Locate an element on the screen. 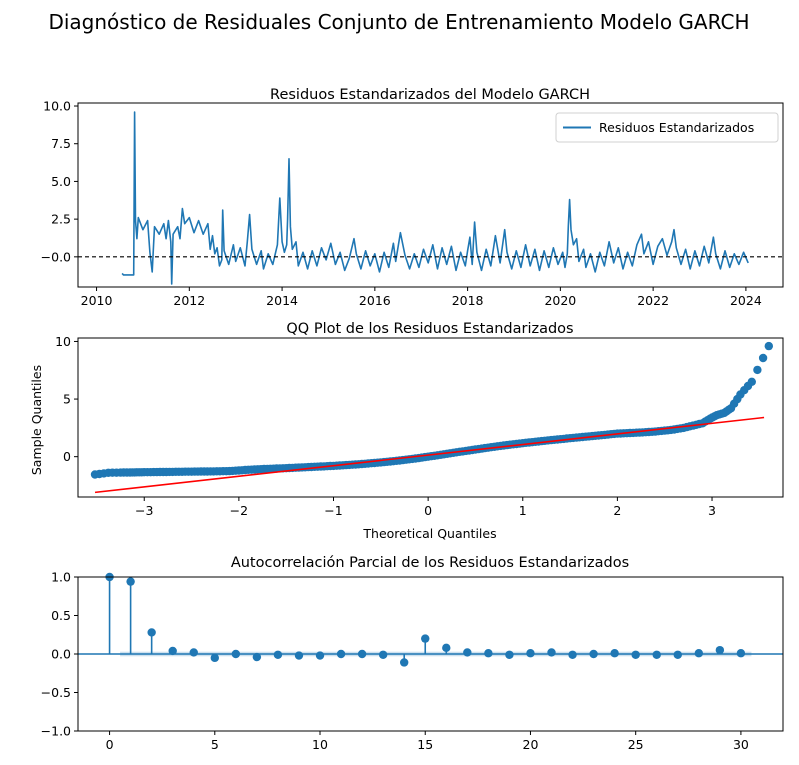  residuals-x-tick-label: 2018 is located at coordinates (468, 300).